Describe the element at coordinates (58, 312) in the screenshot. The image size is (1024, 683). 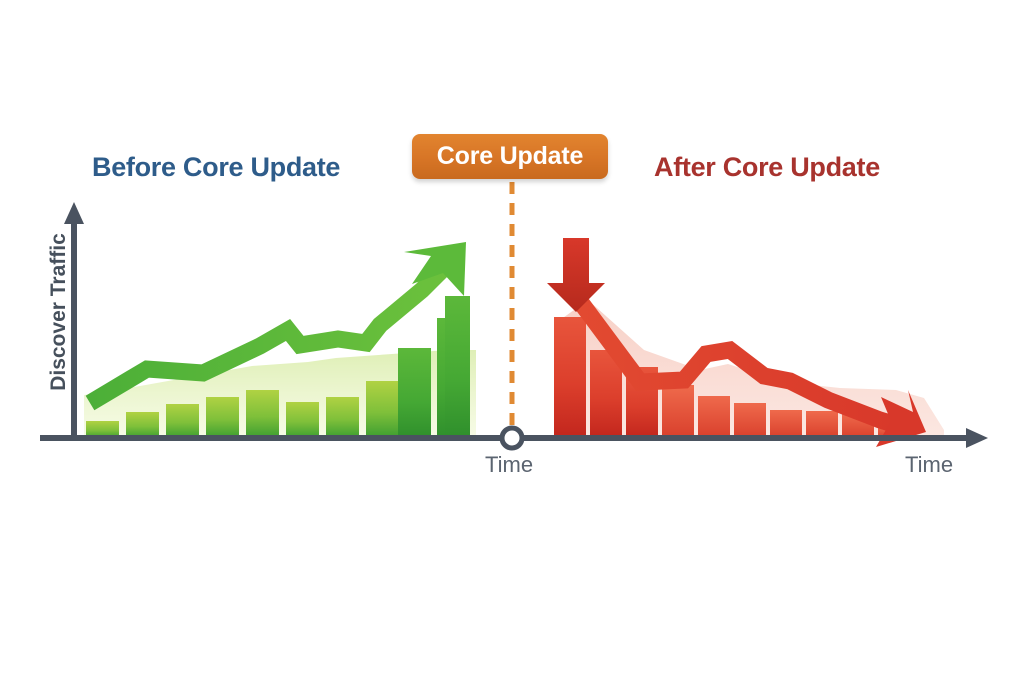
I see `y-axis-label: Discover Traffic` at that location.